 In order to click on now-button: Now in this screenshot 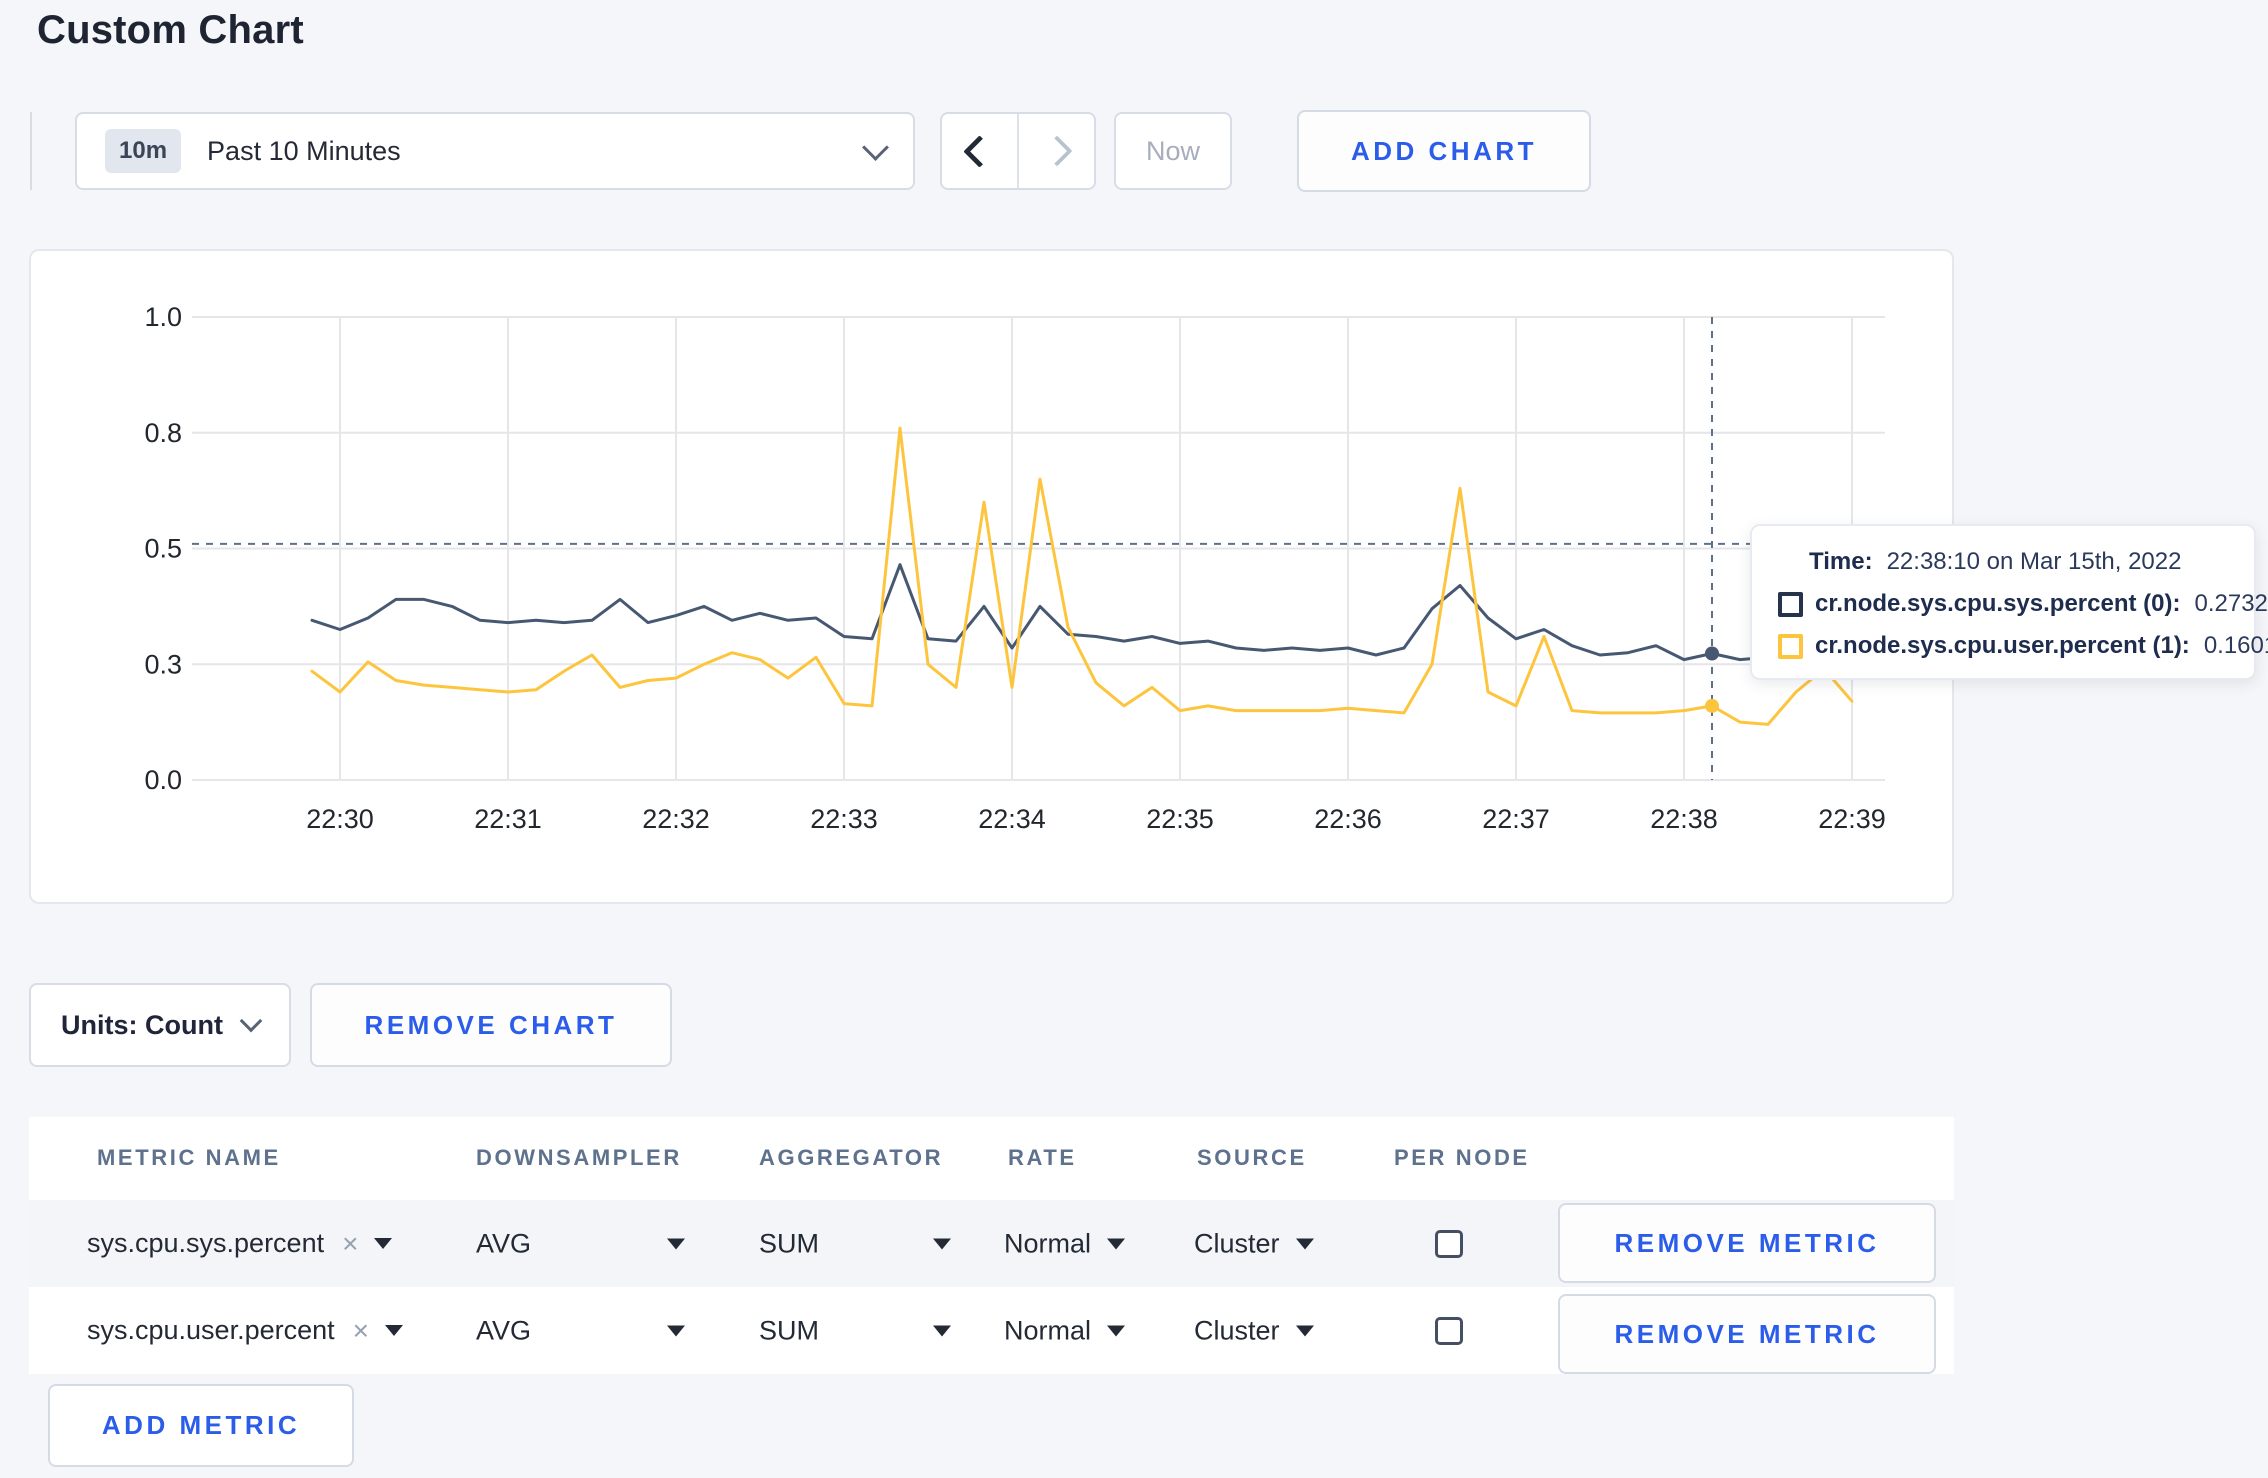, I will do `click(1173, 151)`.